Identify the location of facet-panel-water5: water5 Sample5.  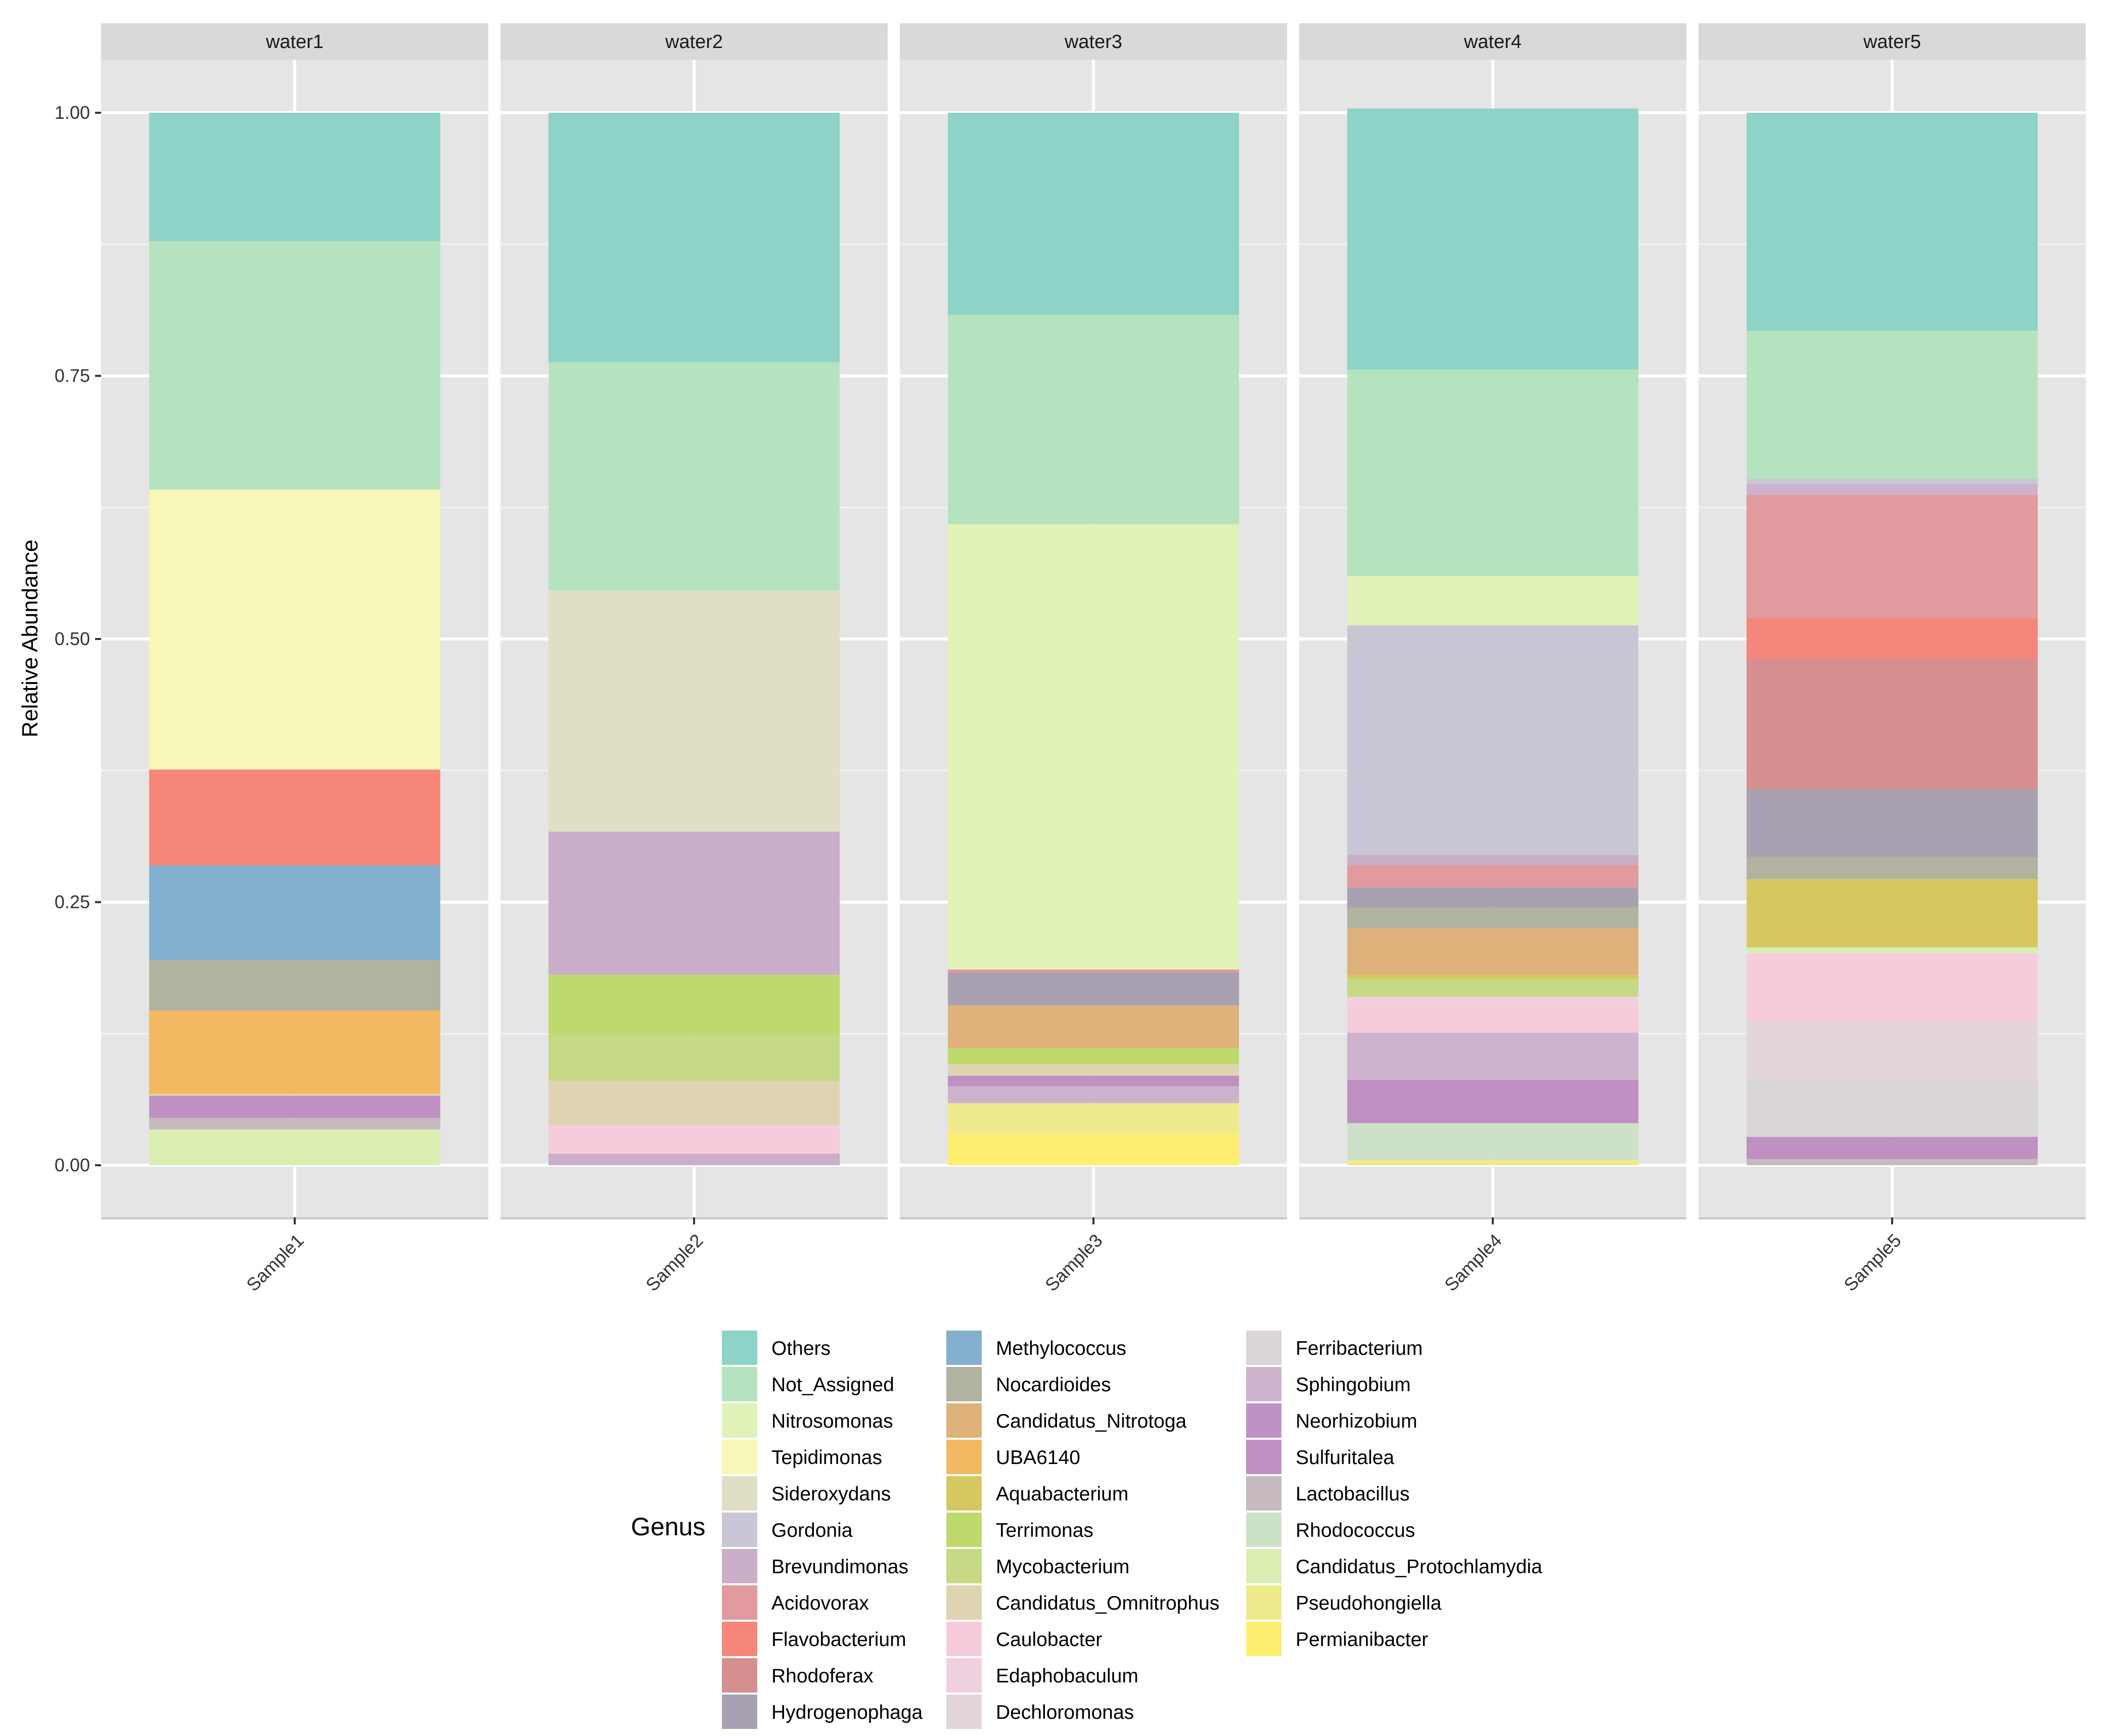
(1893, 659).